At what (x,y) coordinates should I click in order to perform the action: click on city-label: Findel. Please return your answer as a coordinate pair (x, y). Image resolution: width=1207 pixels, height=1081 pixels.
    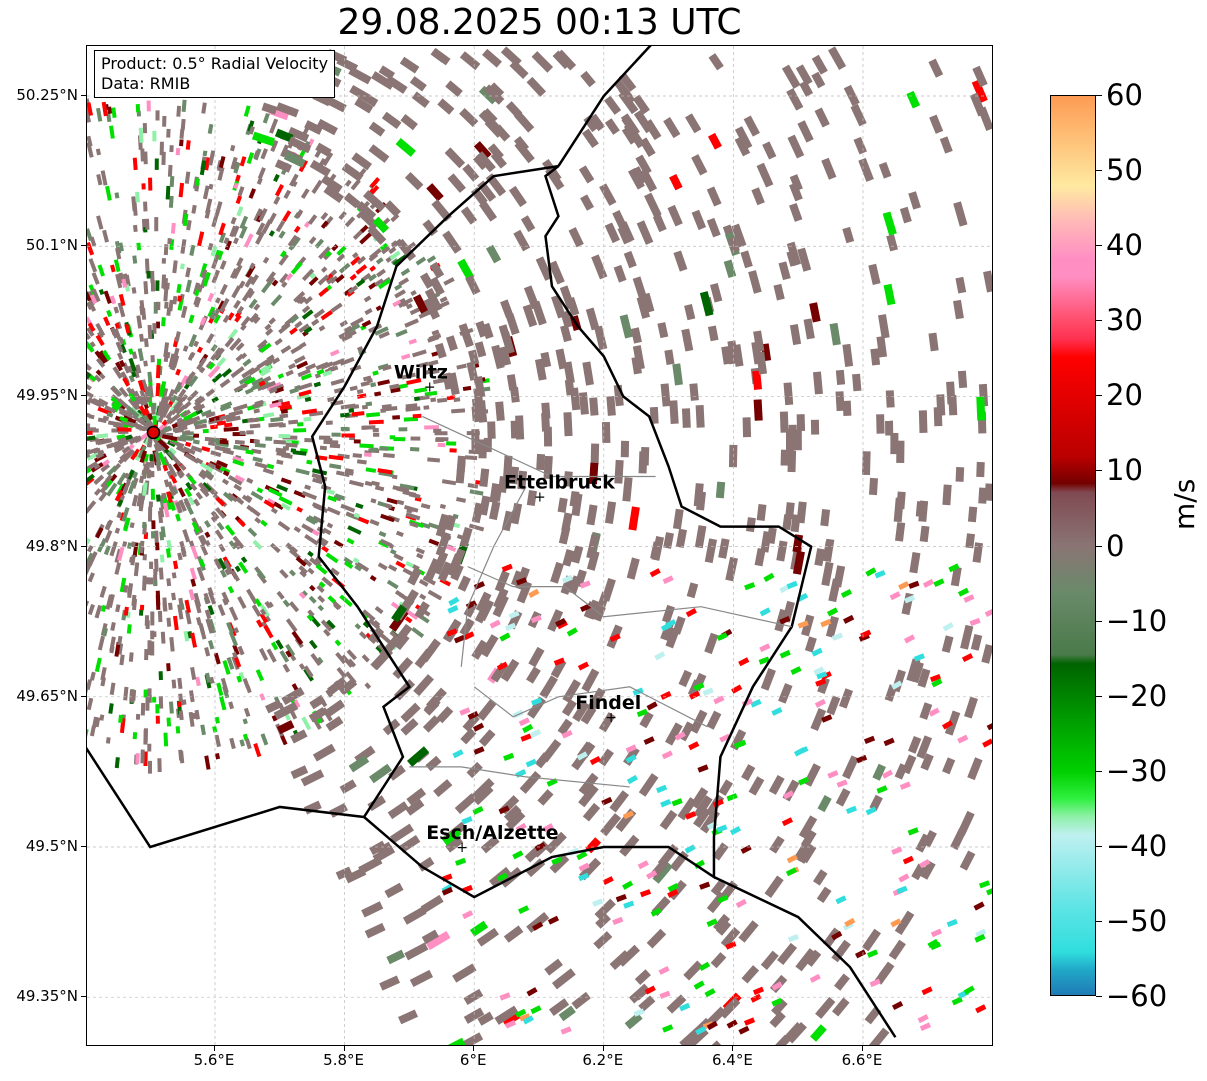
    Looking at the image, I should click on (608, 703).